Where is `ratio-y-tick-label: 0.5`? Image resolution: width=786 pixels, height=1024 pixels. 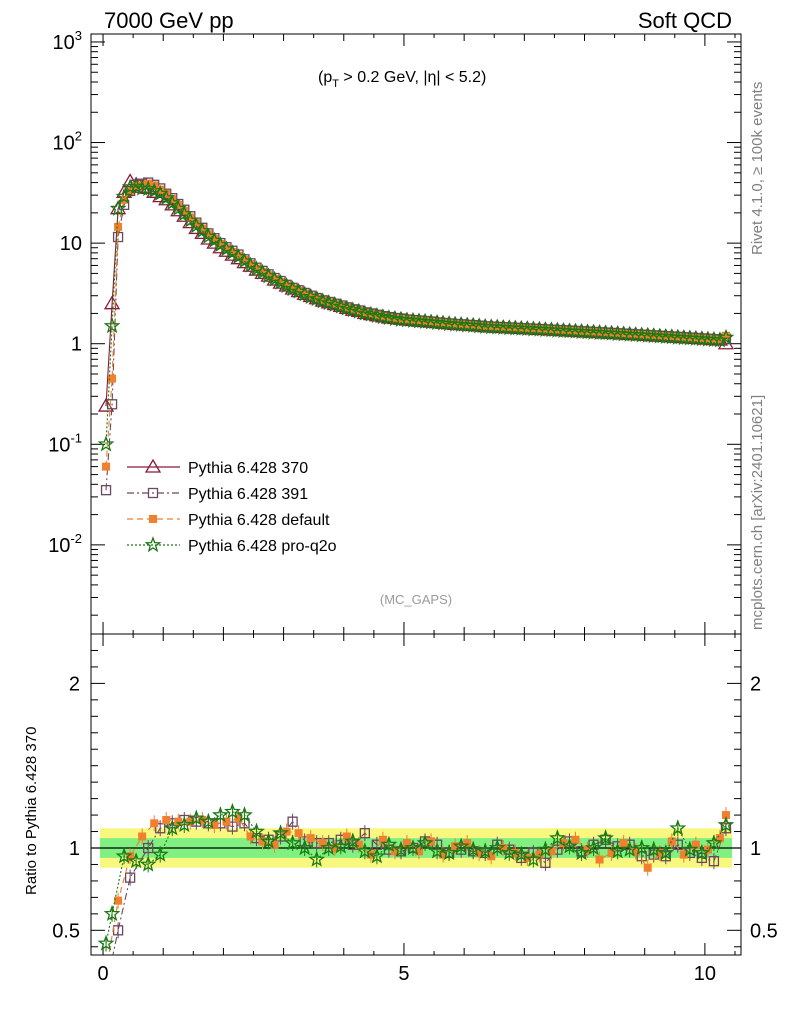
ratio-y-tick-label: 0.5 is located at coordinates (66, 931).